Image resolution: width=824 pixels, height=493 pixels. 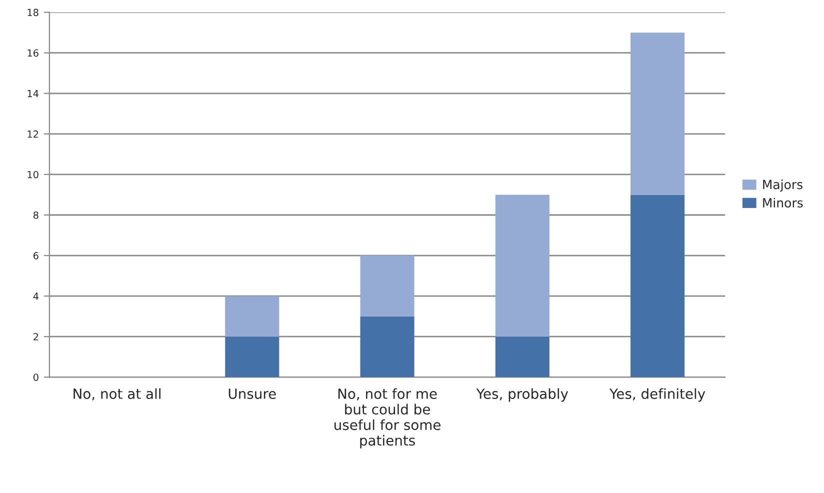 I want to click on y-tick-label: 12, so click(x=33, y=134).